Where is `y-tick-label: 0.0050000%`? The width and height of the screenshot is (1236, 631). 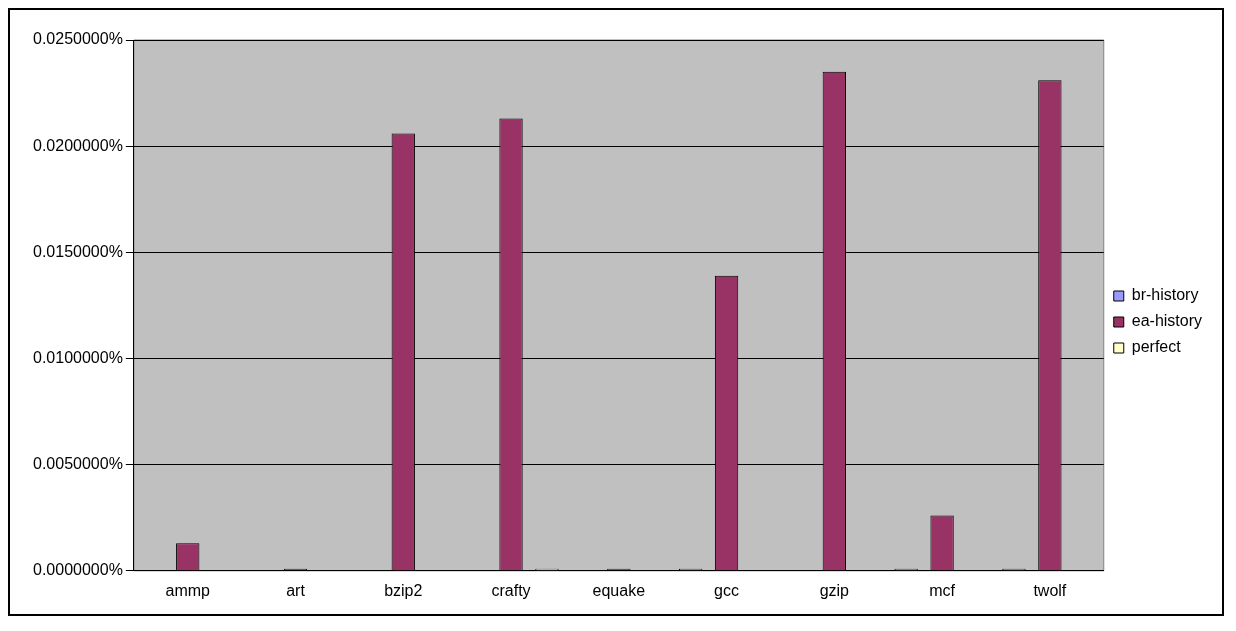
y-tick-label: 0.0050000% is located at coordinates (78, 464).